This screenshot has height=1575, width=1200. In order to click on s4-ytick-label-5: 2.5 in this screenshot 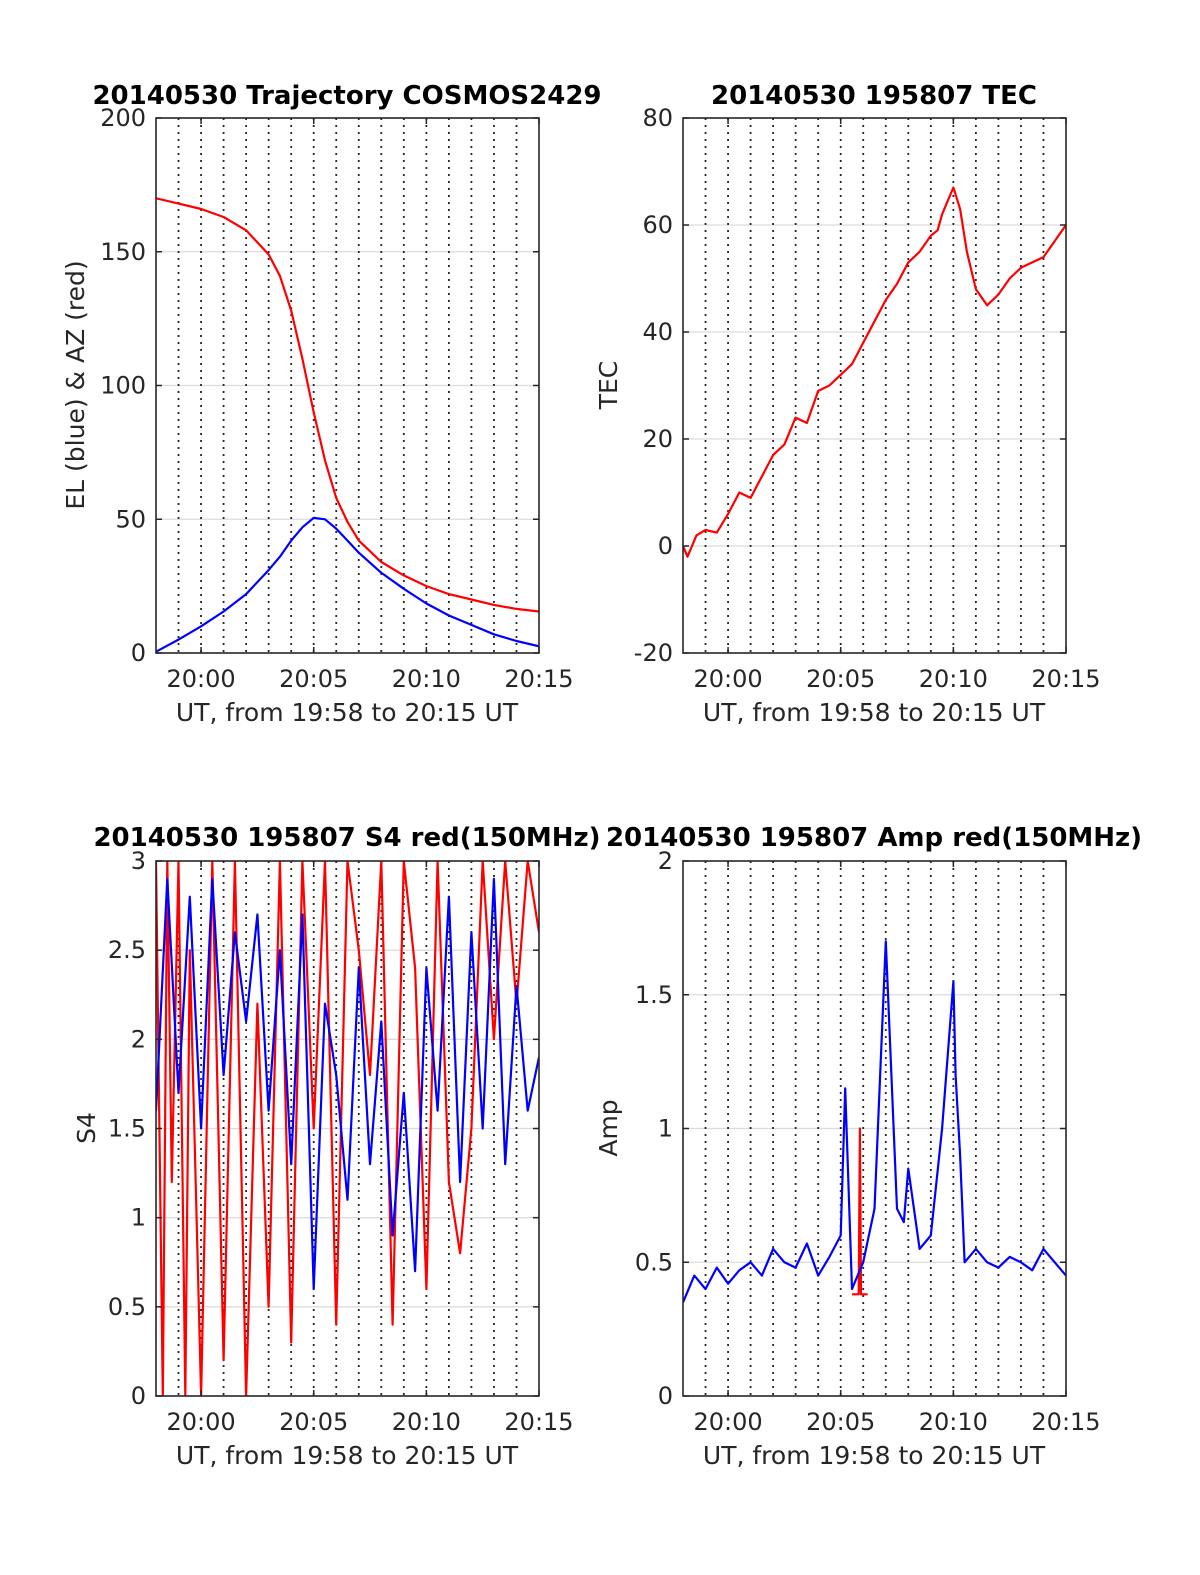, I will do `click(127, 950)`.